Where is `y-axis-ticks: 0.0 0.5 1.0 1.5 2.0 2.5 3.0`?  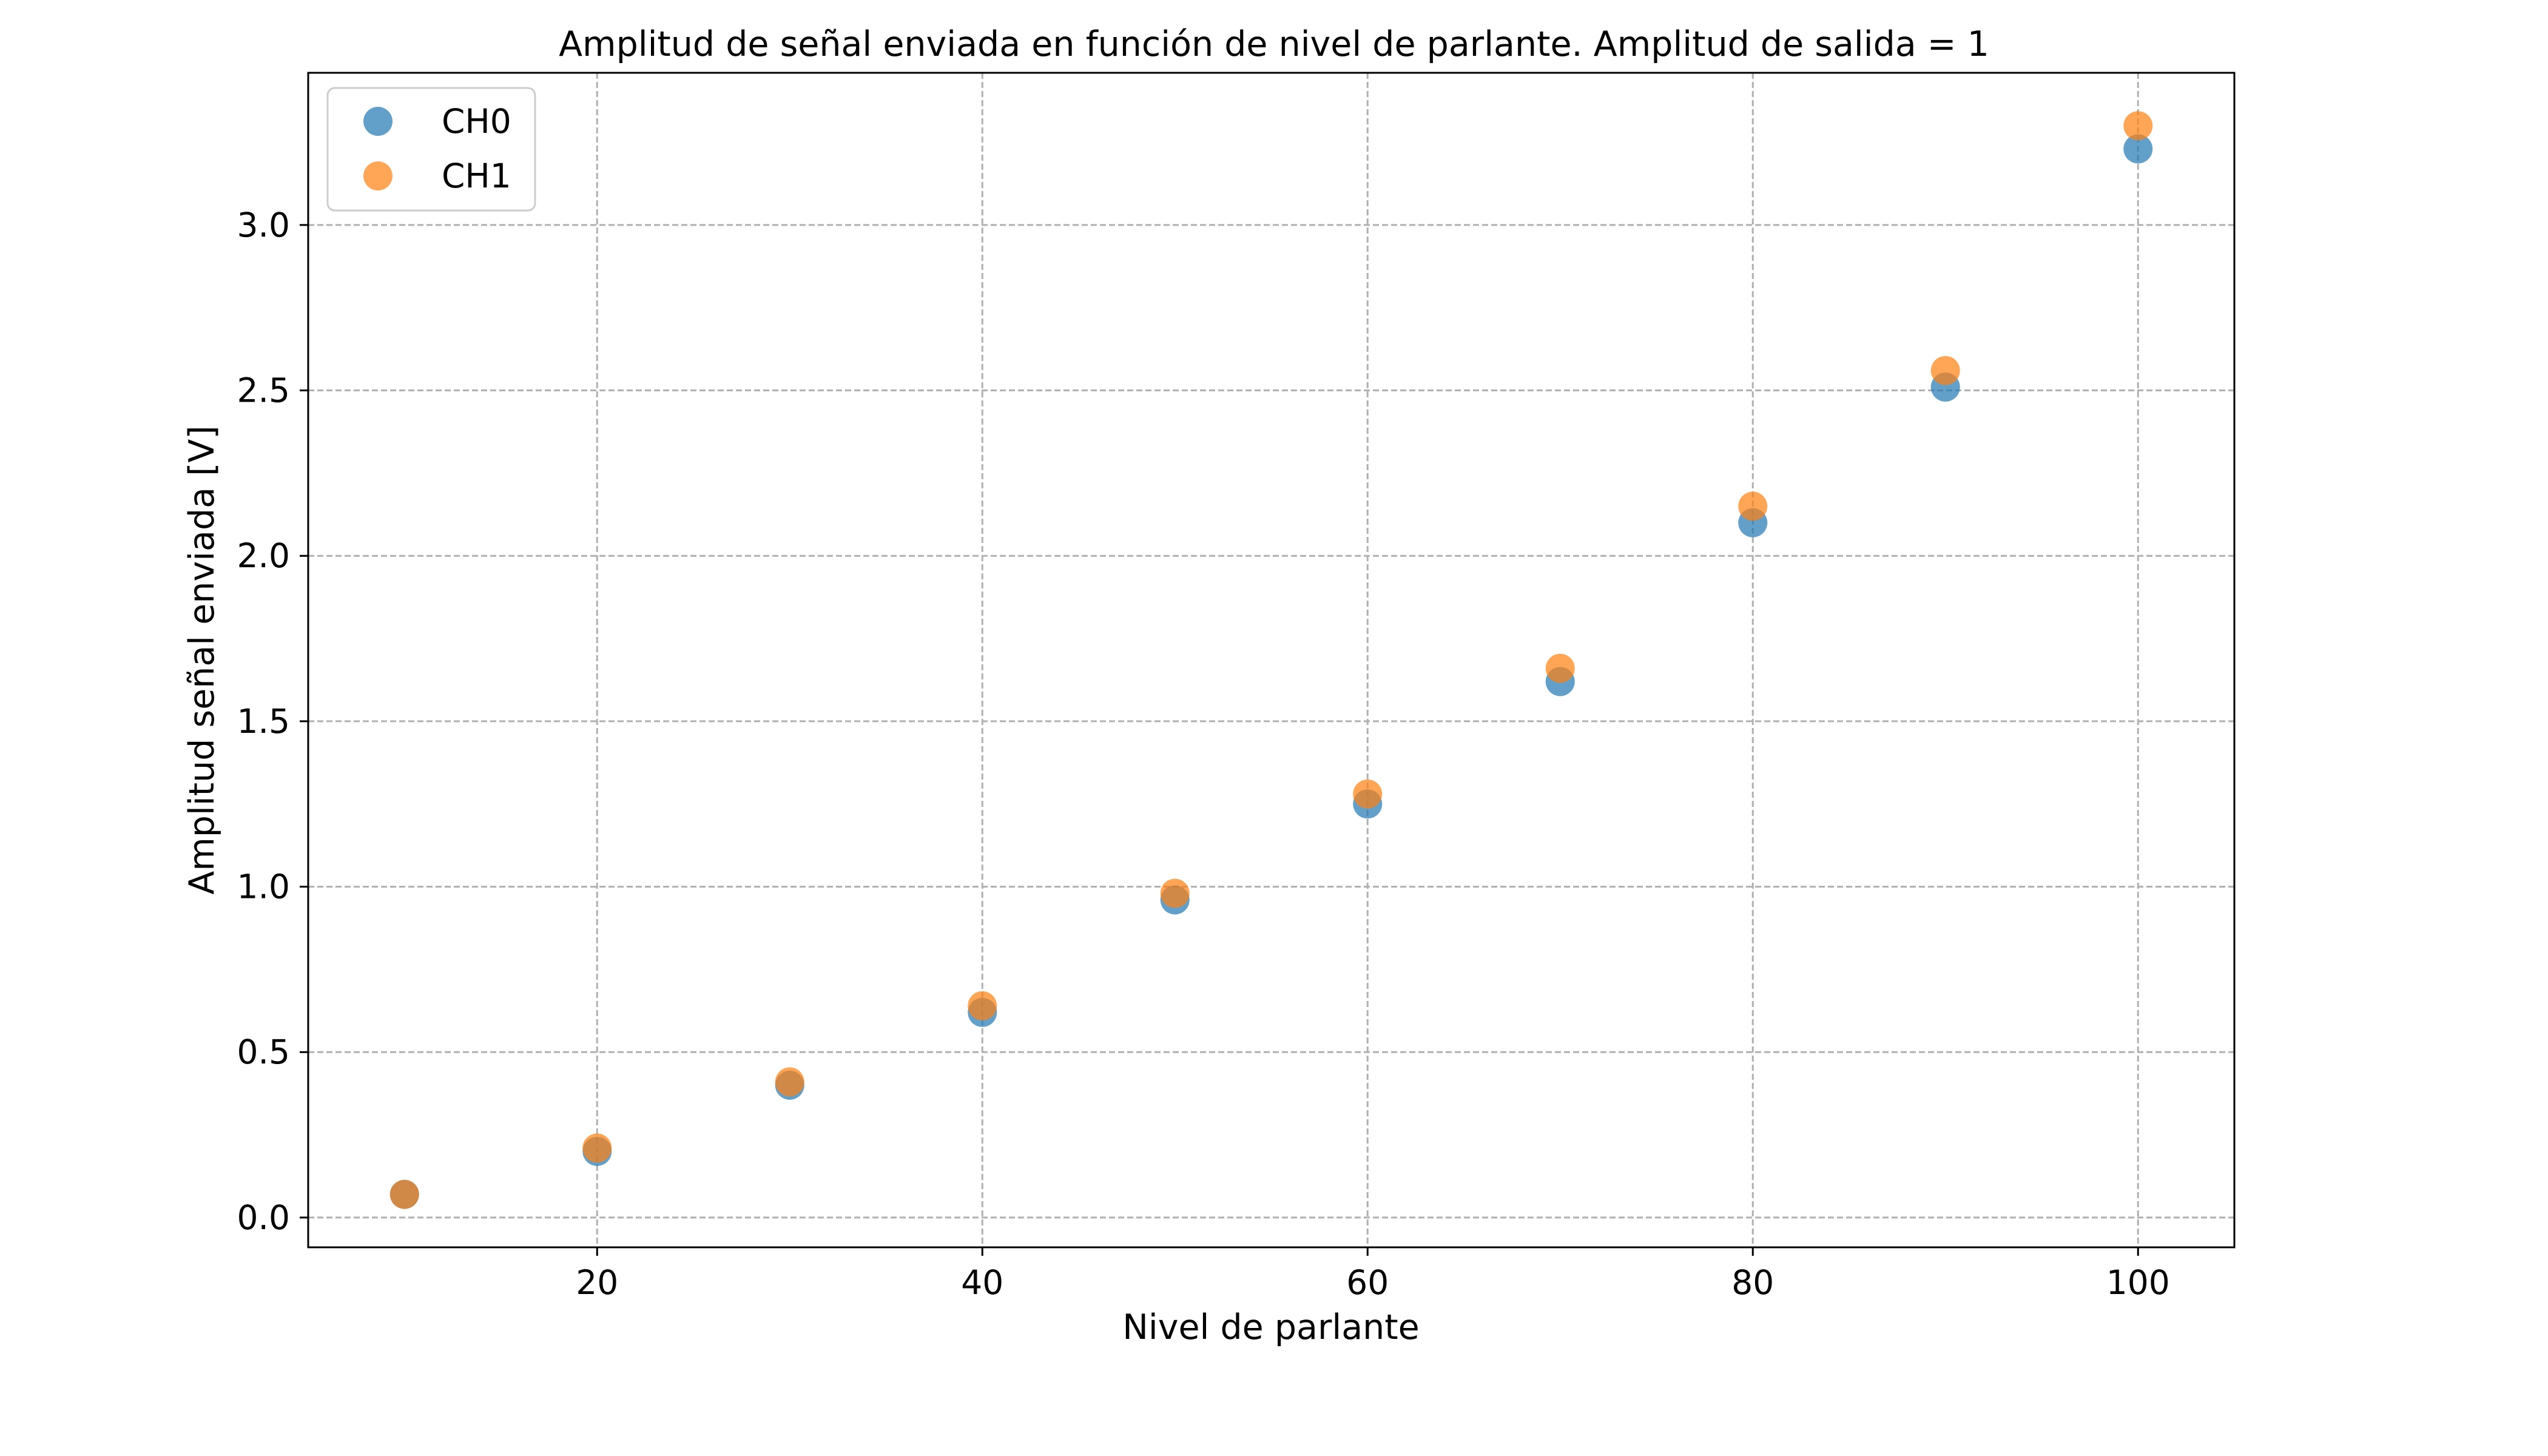 y-axis-ticks: 0.0 0.5 1.0 1.5 2.0 2.5 3.0 is located at coordinates (272, 721).